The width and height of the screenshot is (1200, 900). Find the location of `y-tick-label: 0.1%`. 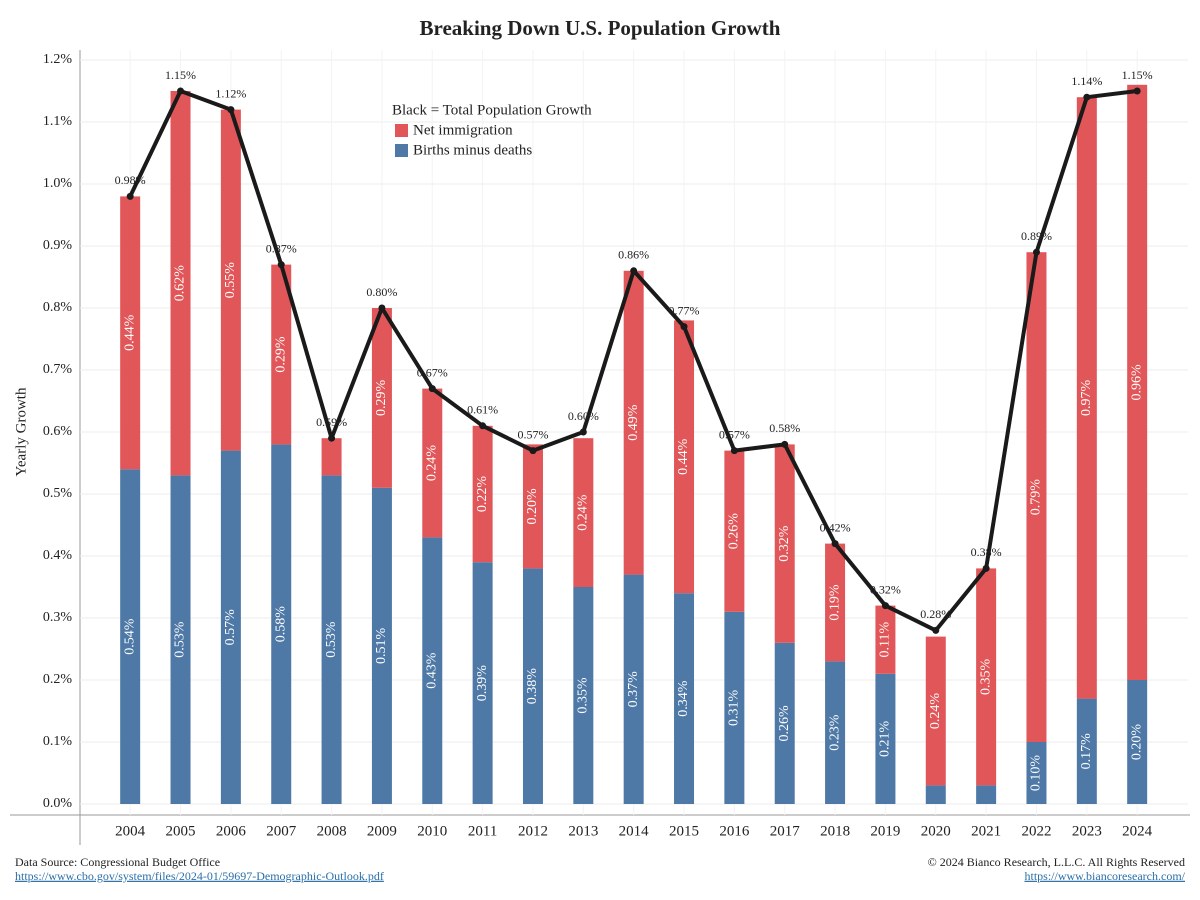

y-tick-label: 0.1% is located at coordinates (58, 741).